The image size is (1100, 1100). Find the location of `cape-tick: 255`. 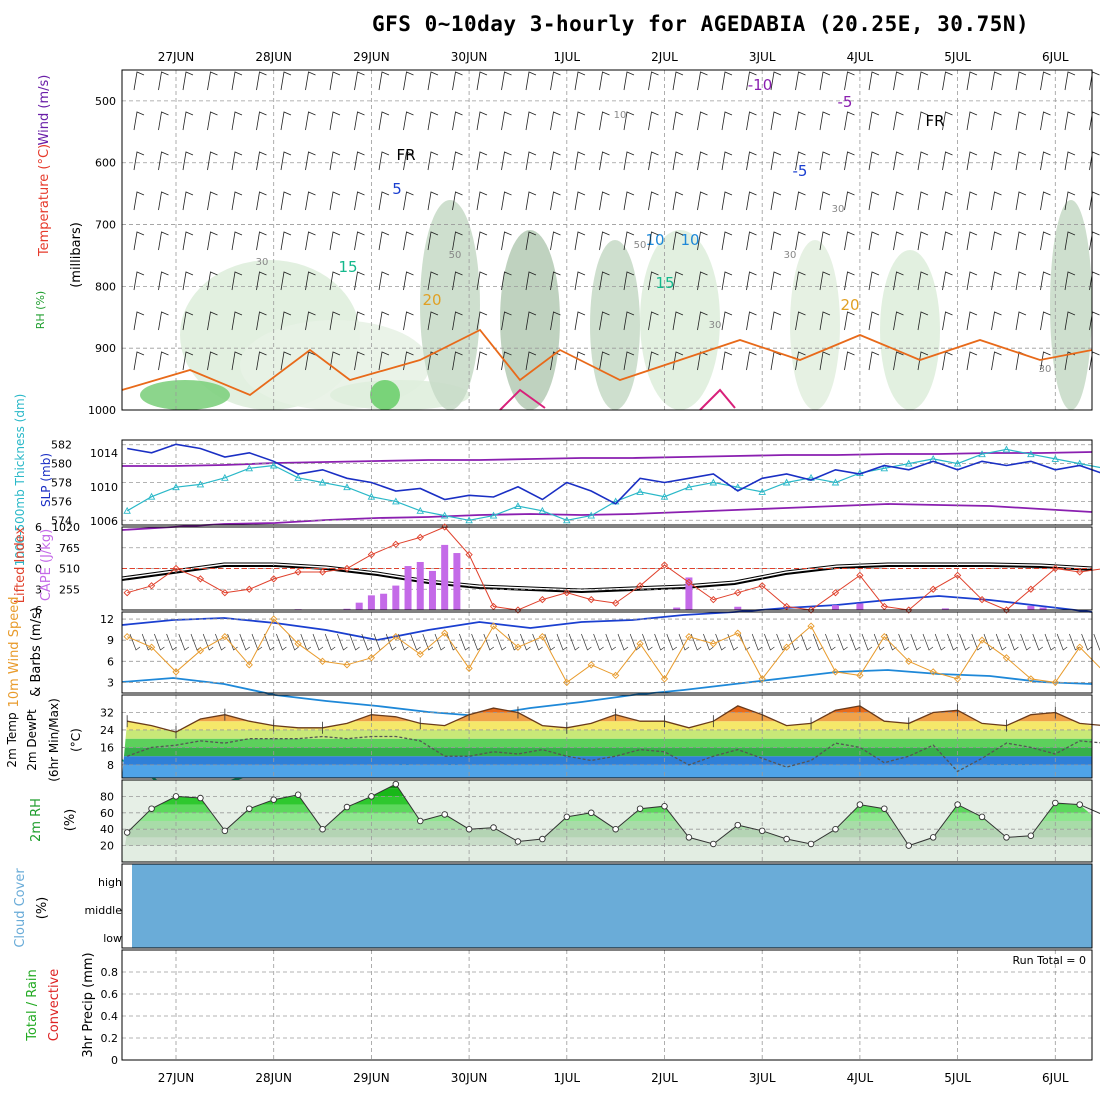

cape-tick: 255 is located at coordinates (69, 589).